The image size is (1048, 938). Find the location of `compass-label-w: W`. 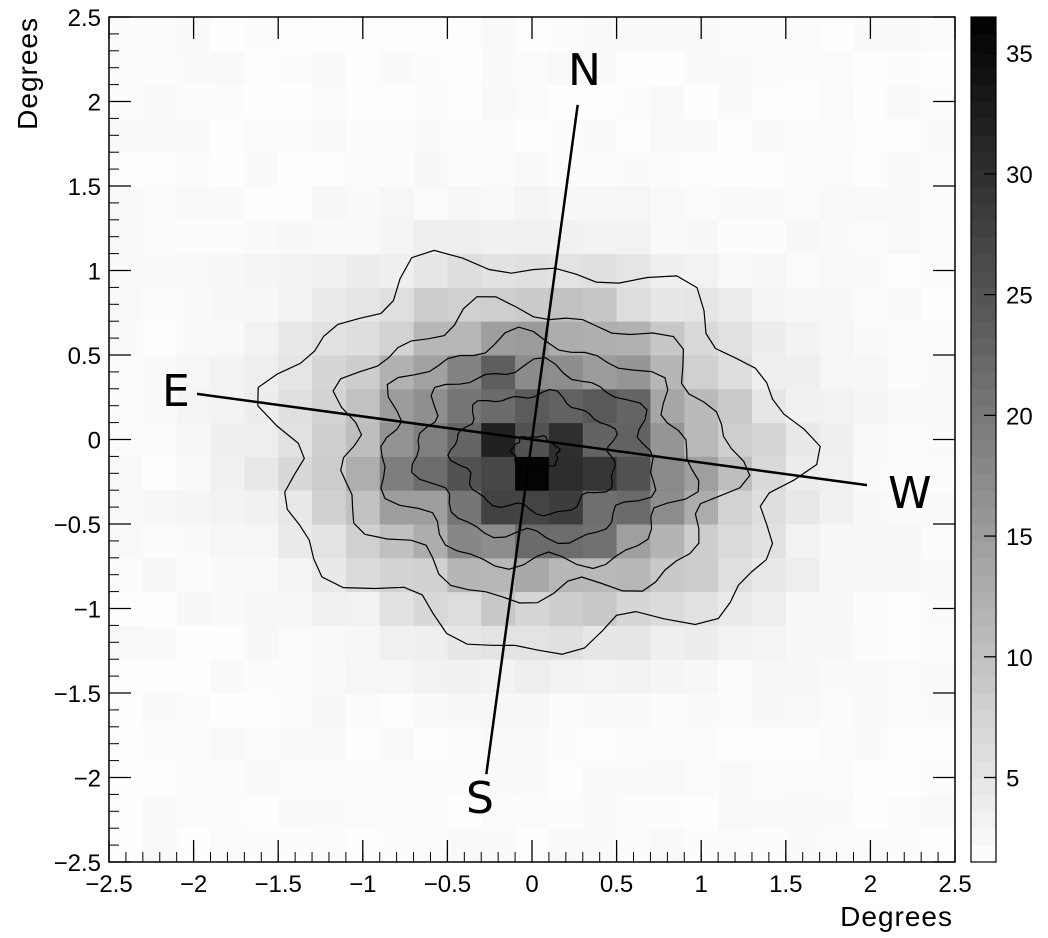

compass-label-w: W is located at coordinates (910, 493).